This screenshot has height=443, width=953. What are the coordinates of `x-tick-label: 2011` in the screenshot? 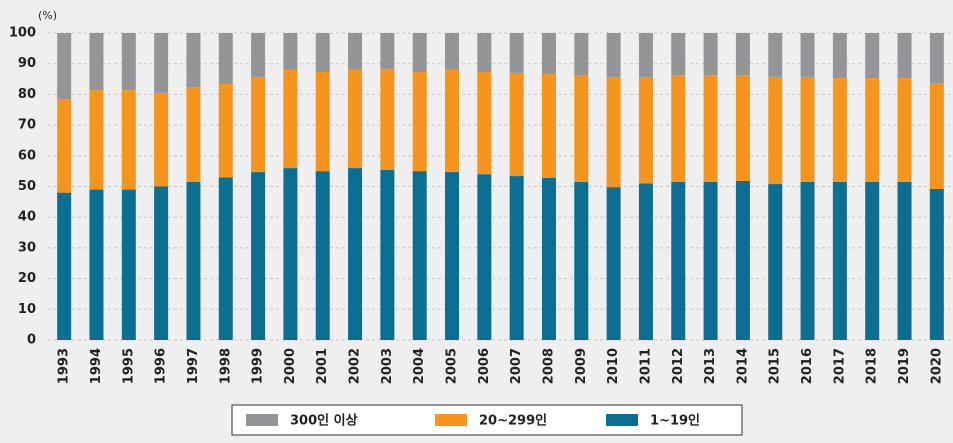 It's located at (645, 366).